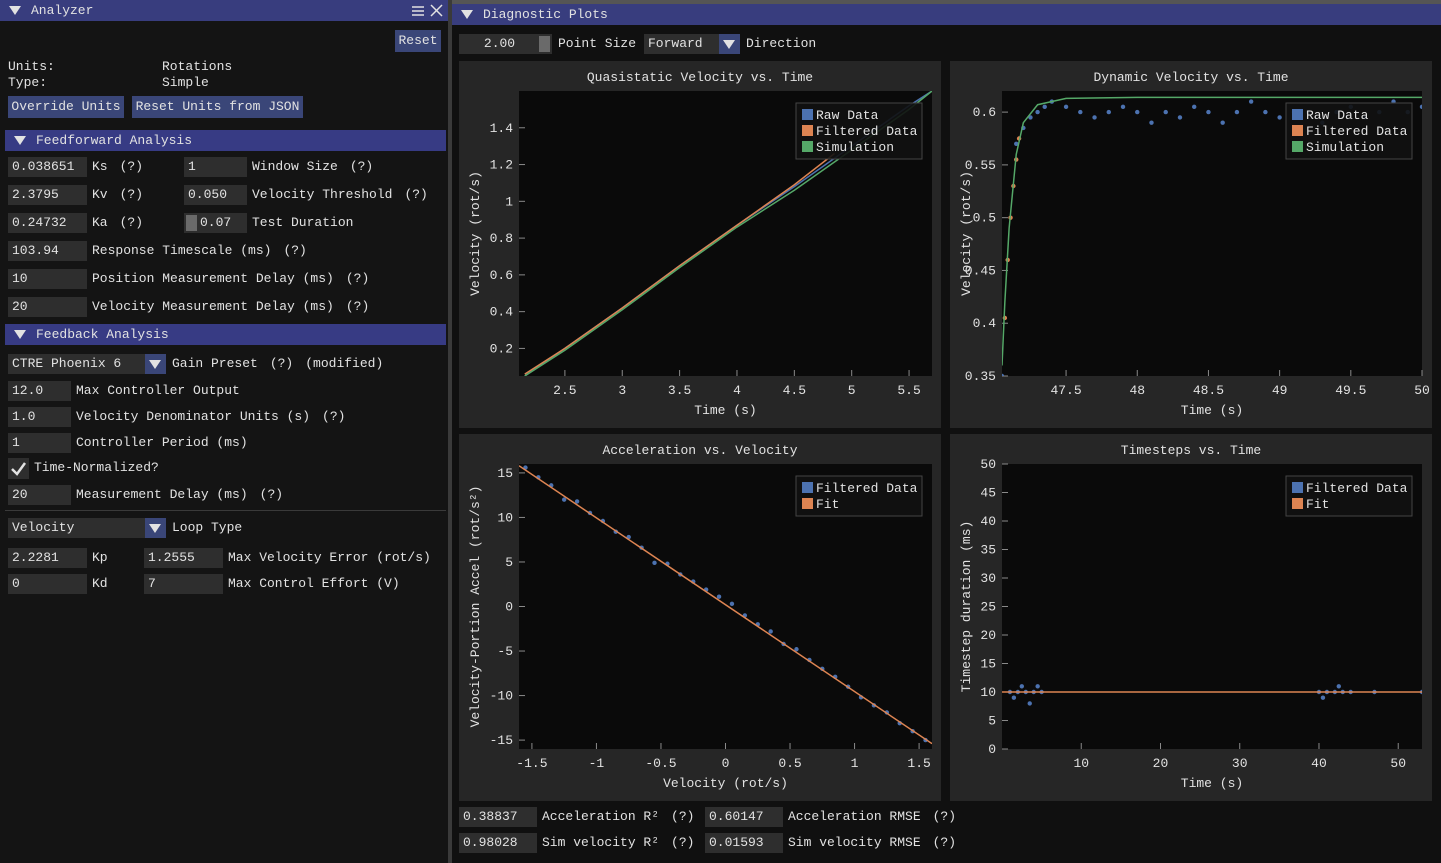 The image size is (1441, 863). I want to click on x-tick-label: 0, so click(726, 763).